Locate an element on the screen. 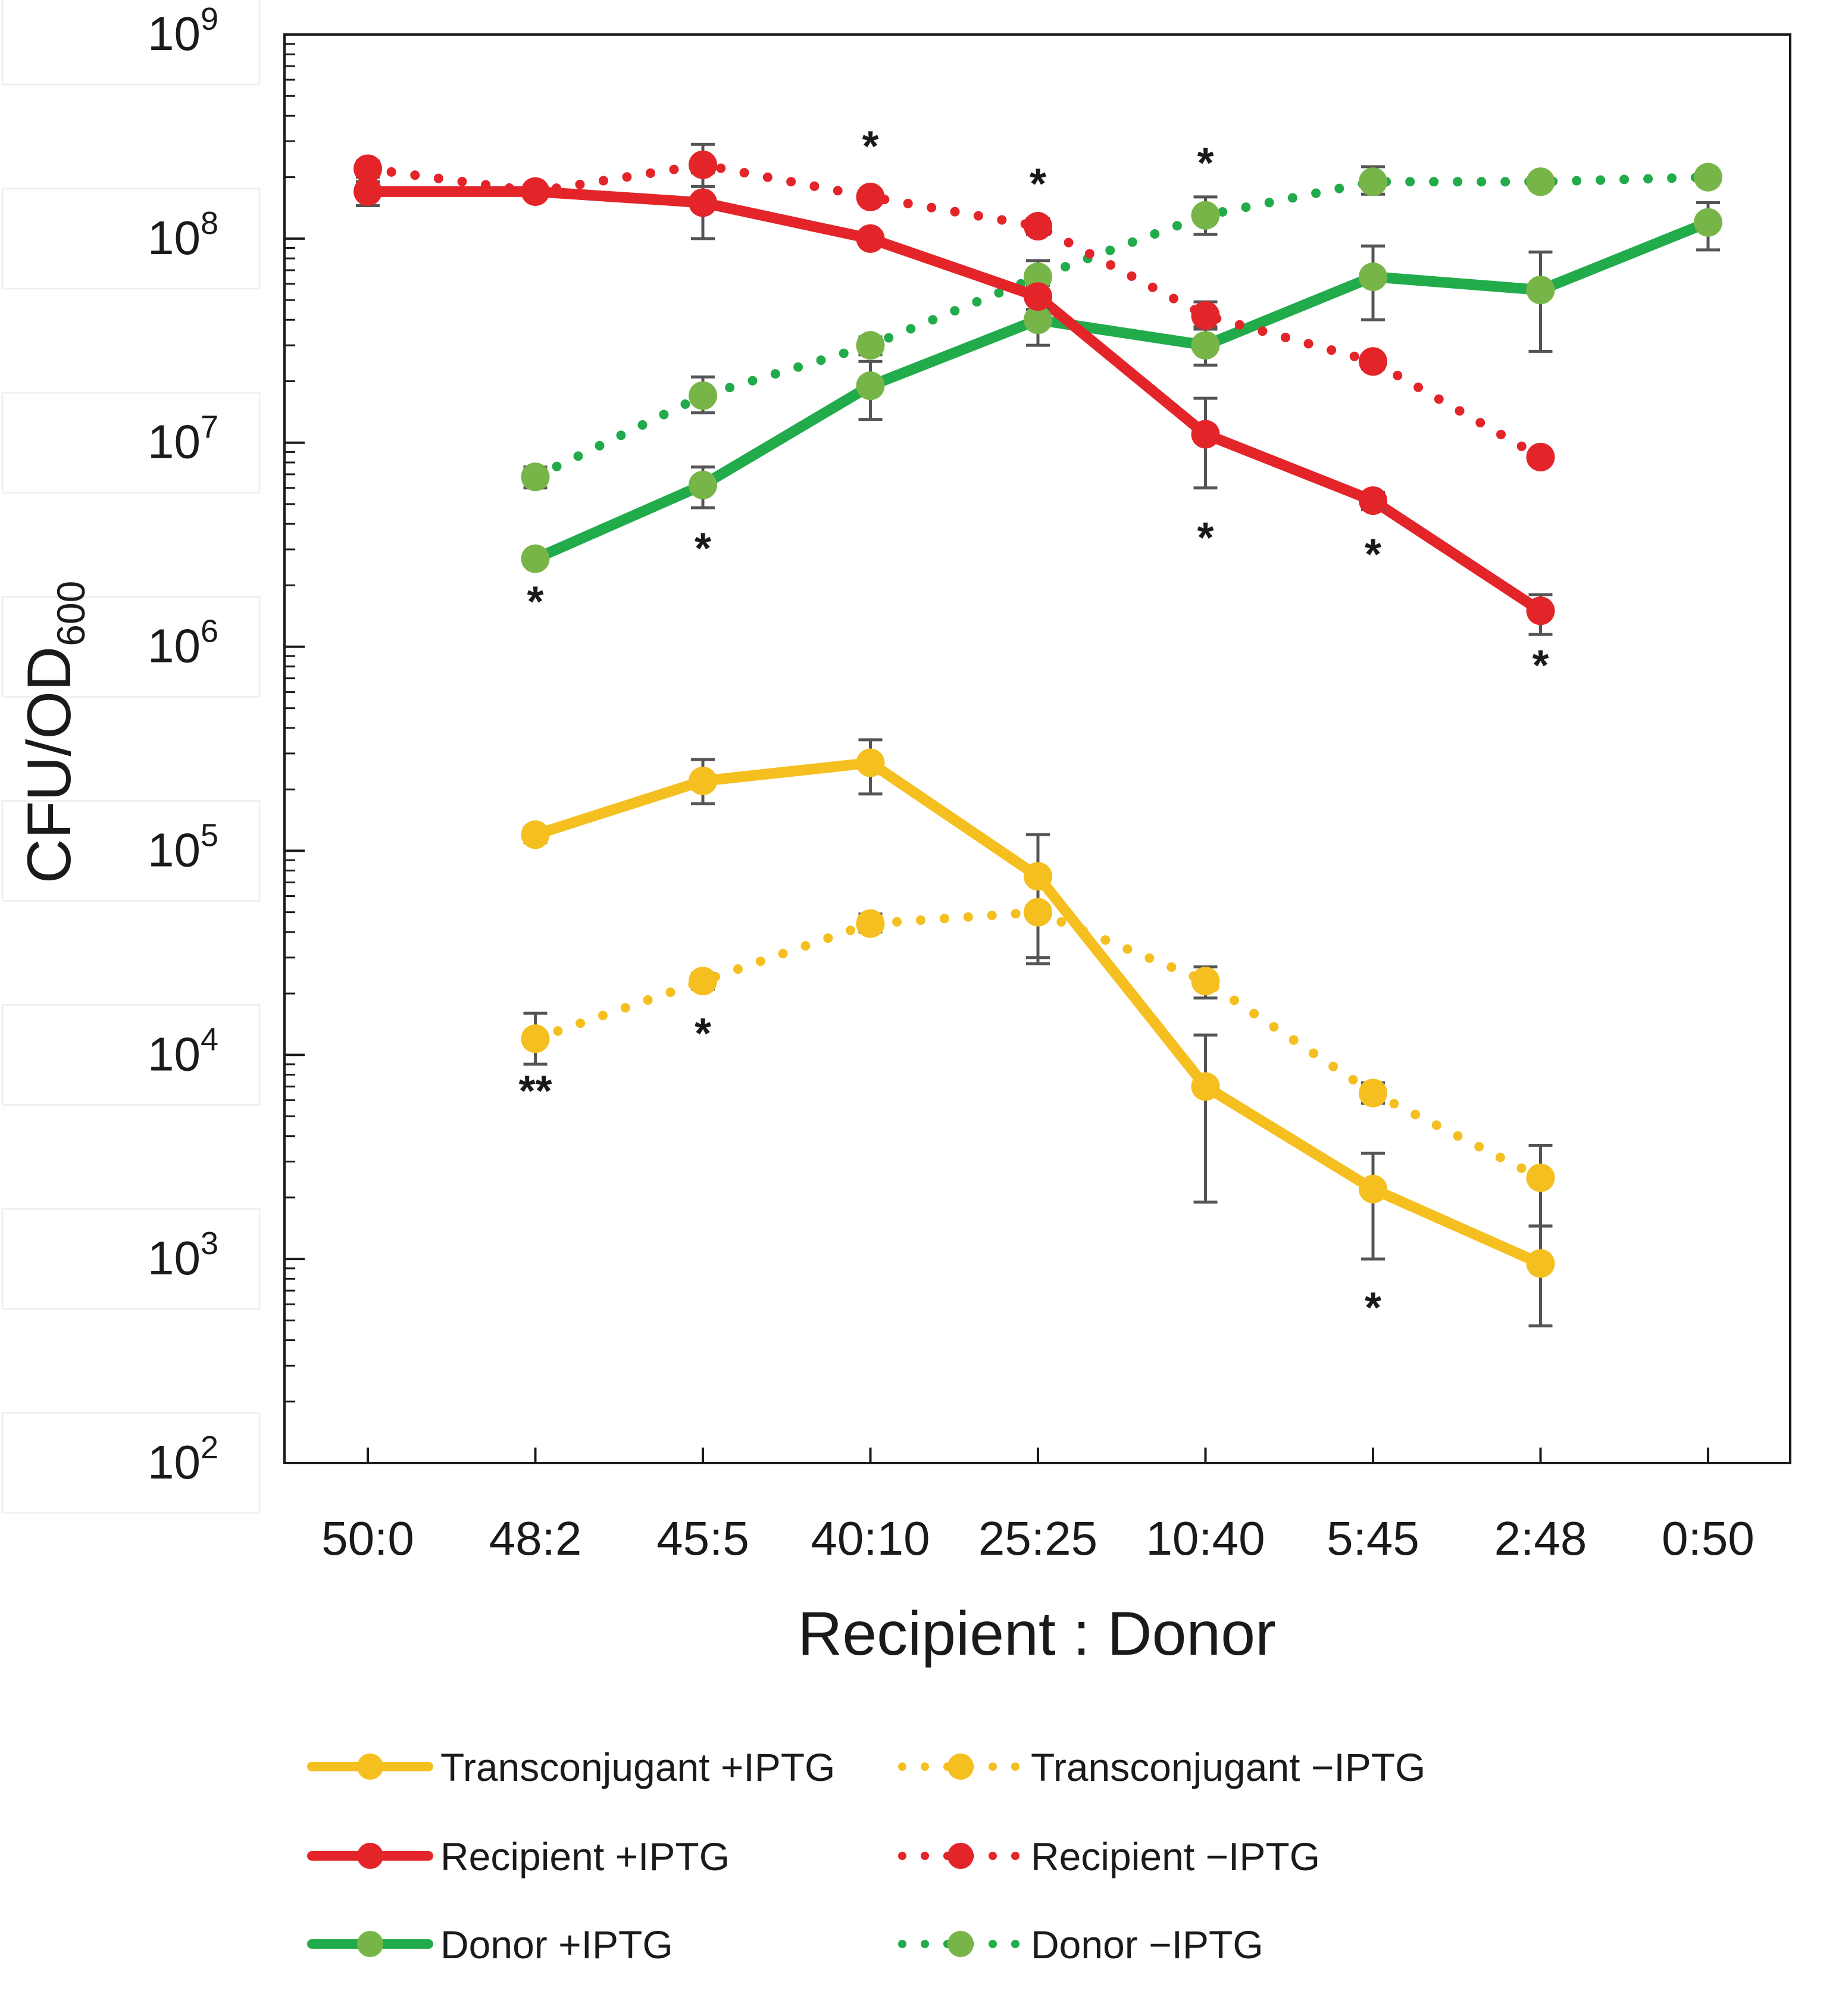 The width and height of the screenshot is (1839, 2016). legend-item: Transconjugant +IPTG is located at coordinates (571, 1767).